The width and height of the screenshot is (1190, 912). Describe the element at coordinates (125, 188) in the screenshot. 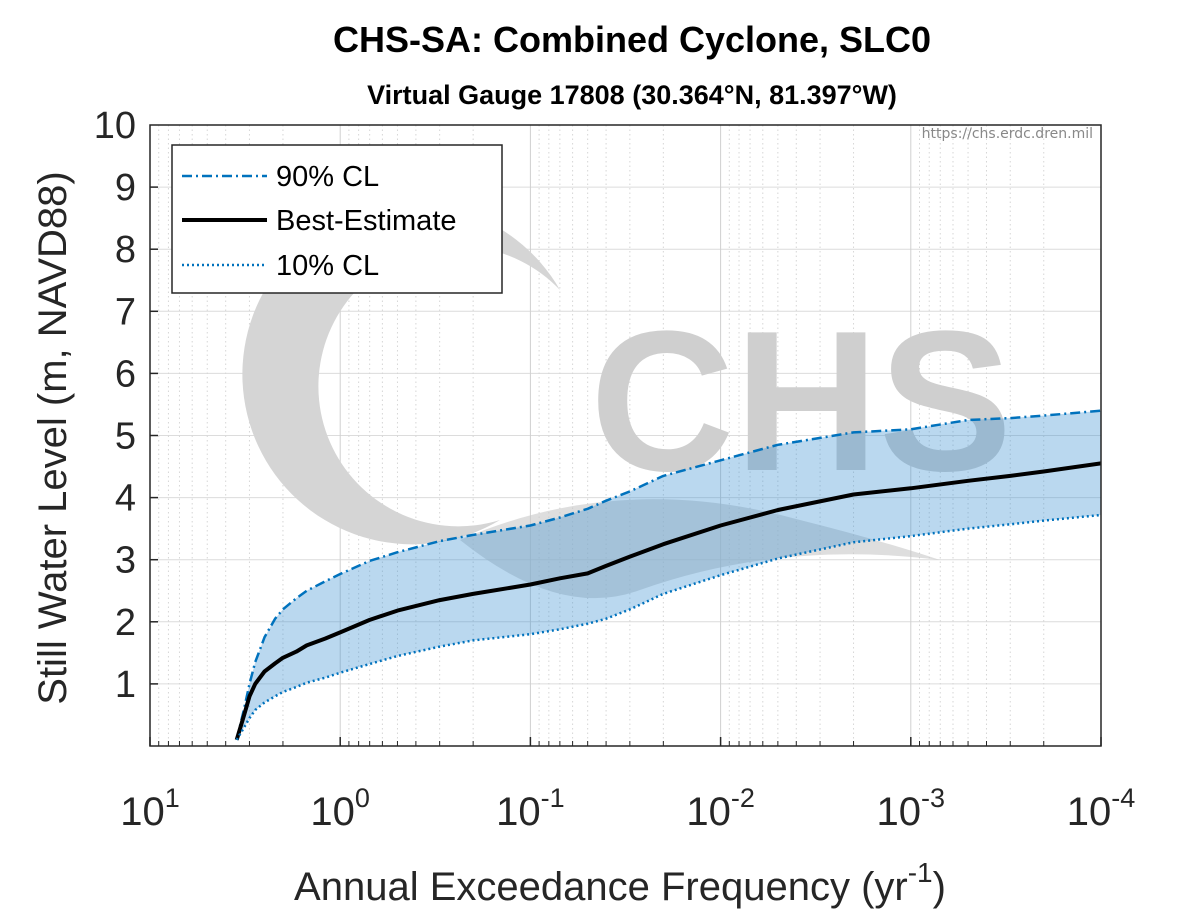

I see `y-tick-label: 9` at that location.